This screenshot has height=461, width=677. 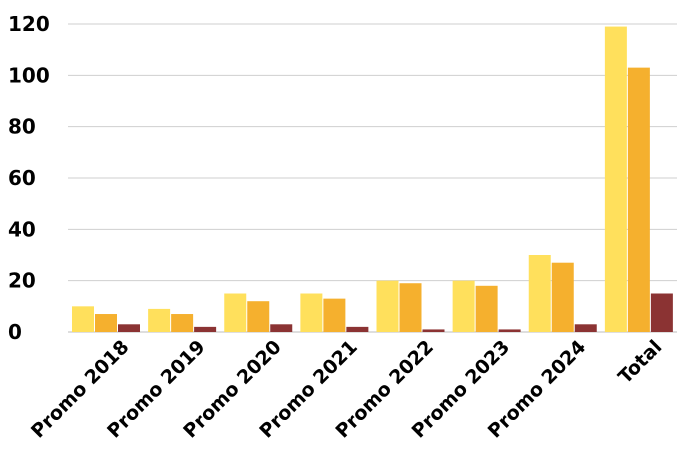 I want to click on y-tick-label: 120, so click(x=29, y=24).